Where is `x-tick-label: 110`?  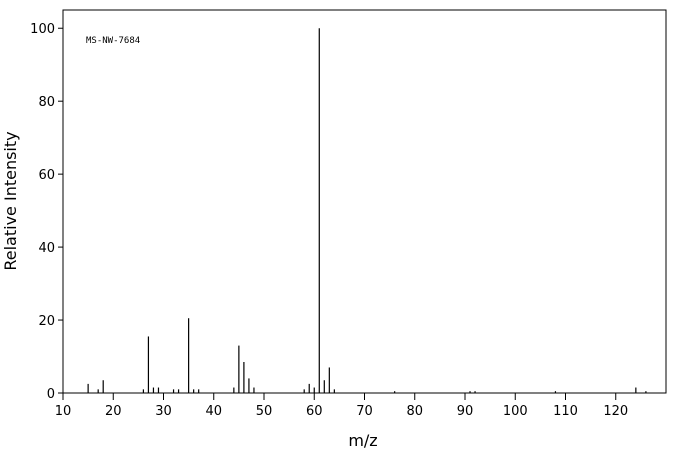 x-tick-label: 110 is located at coordinates (565, 411).